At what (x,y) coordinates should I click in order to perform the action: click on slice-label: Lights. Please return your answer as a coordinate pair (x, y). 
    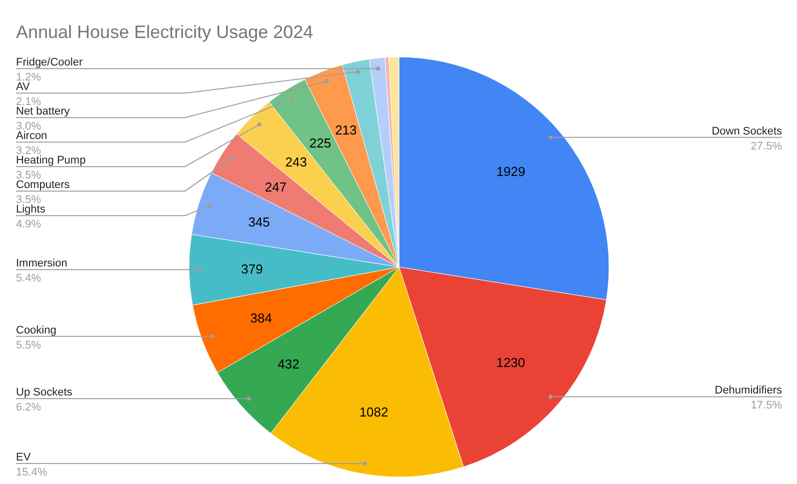
    Looking at the image, I should click on (31, 210).